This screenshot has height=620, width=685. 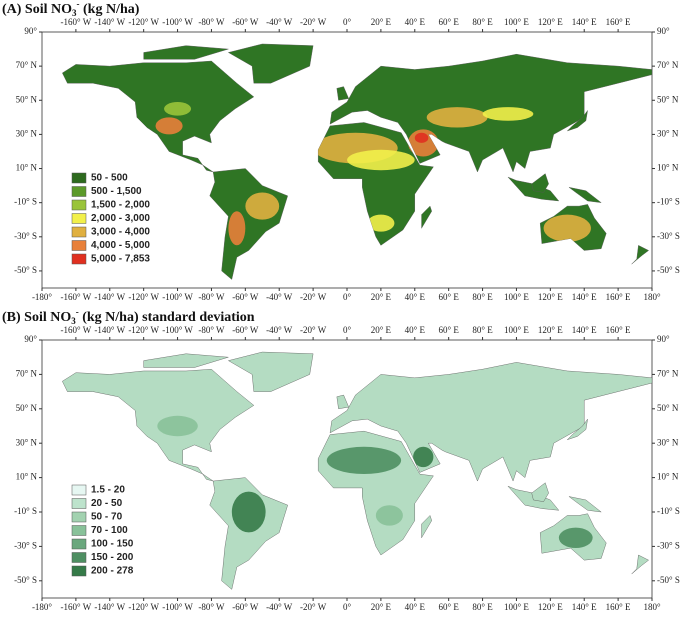 What do you see at coordinates (25, 545) in the screenshot?
I see `lat-label: -30° S` at bounding box center [25, 545].